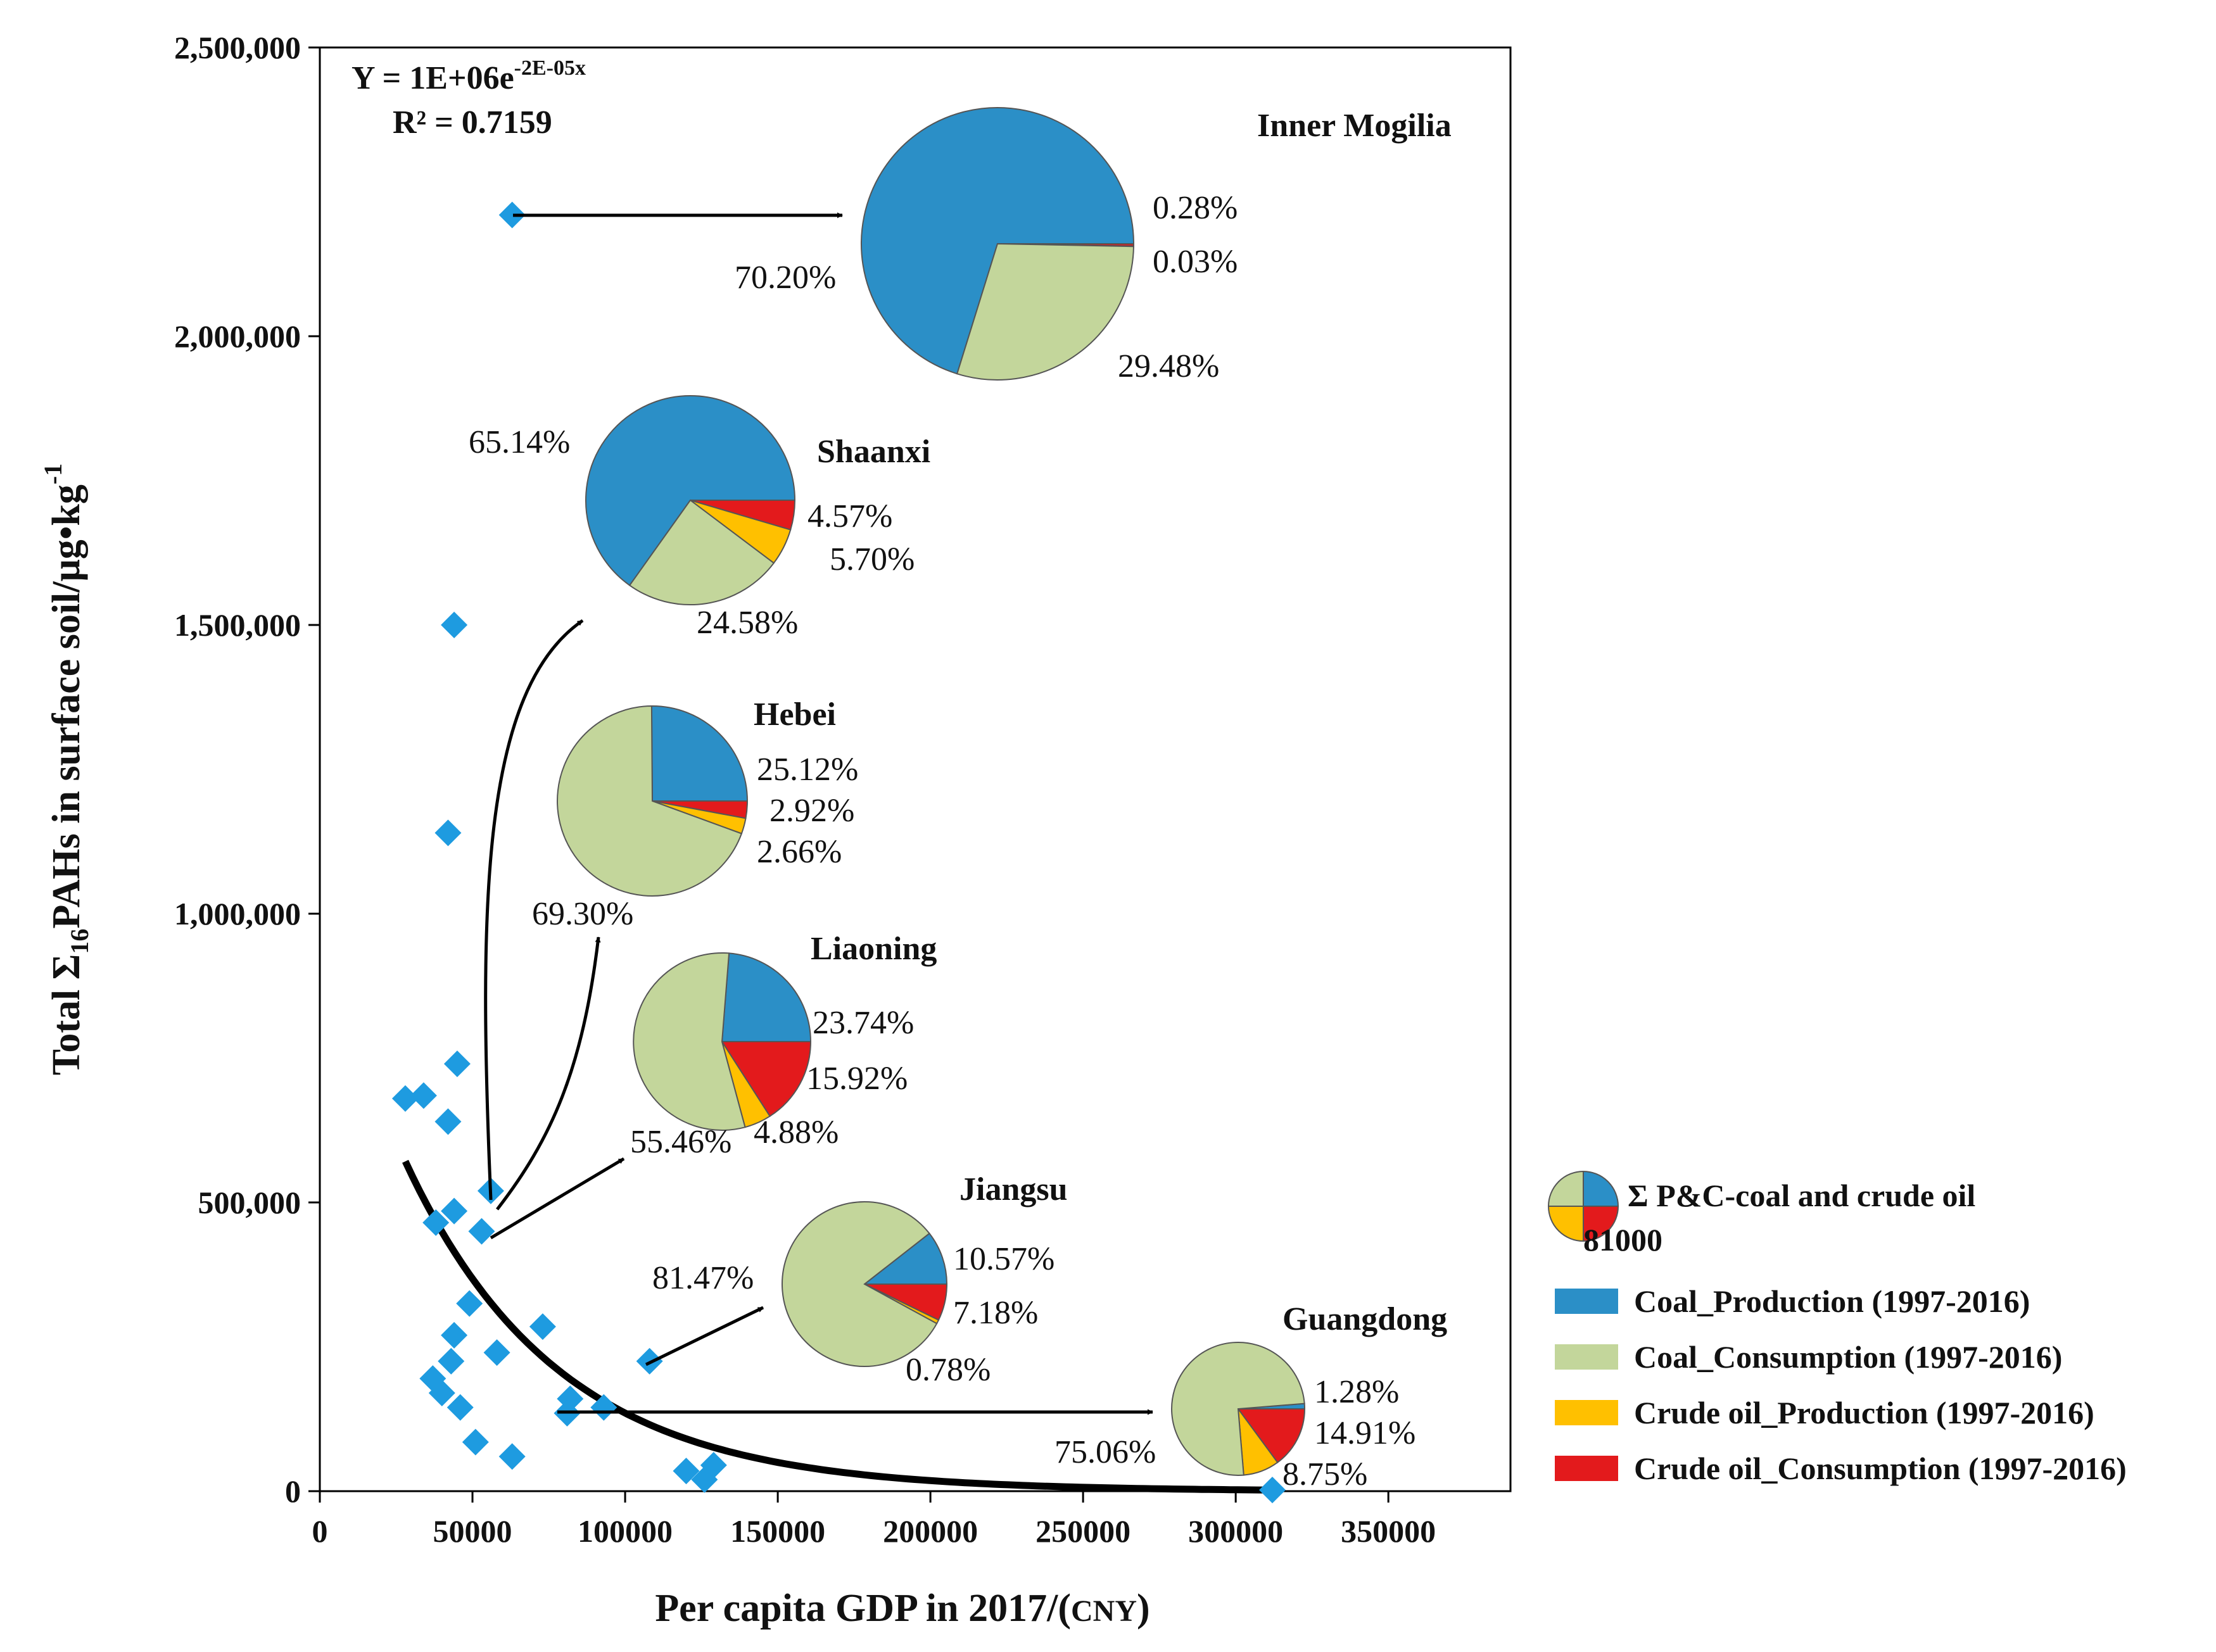  What do you see at coordinates (1364, 1319) in the screenshot?
I see `pie-title: Guangdong` at bounding box center [1364, 1319].